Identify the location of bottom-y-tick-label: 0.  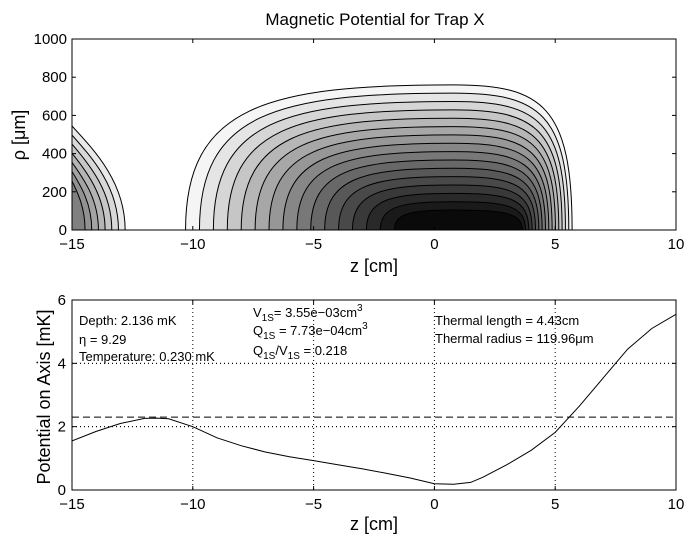
(62, 490).